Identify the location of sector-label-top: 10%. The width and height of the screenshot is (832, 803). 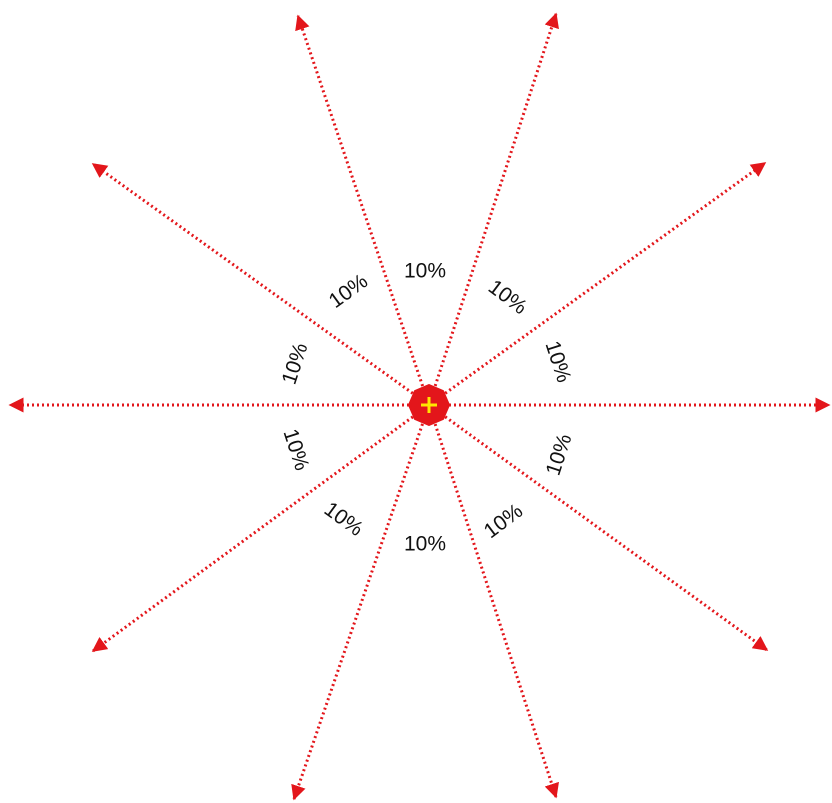
(425, 271).